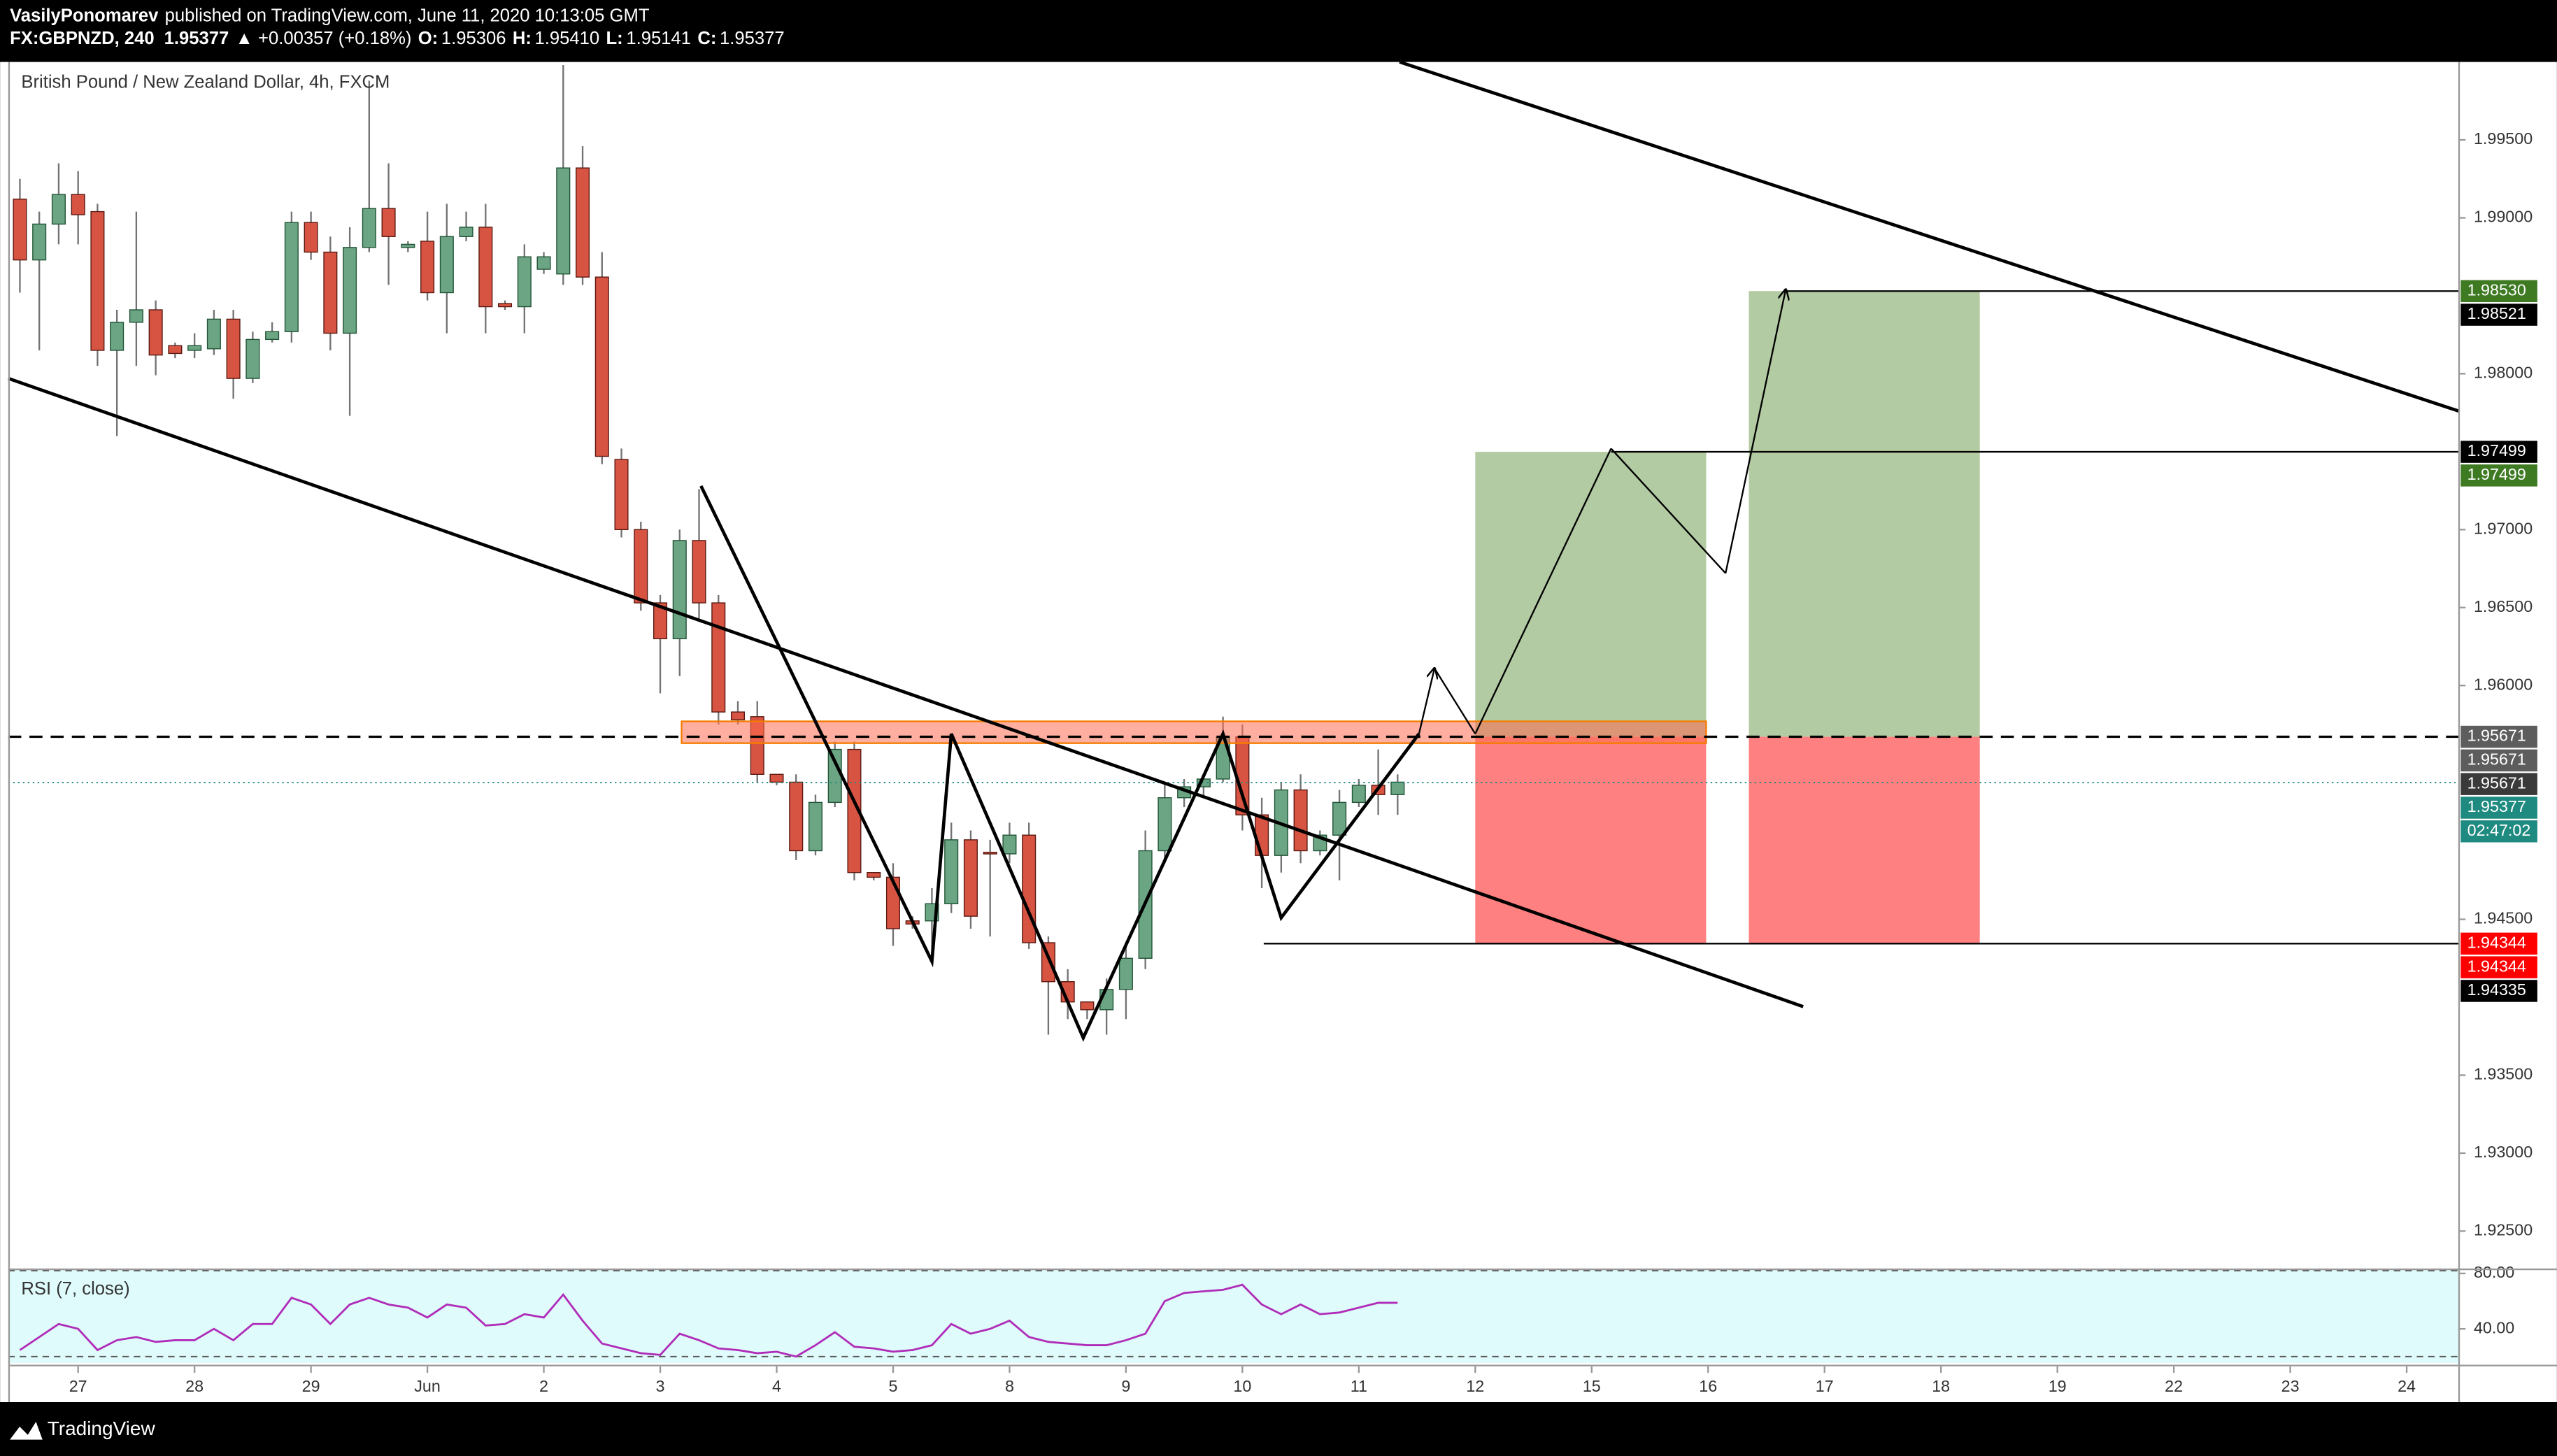  I want to click on price-label: 1.94335, so click(2496, 990).